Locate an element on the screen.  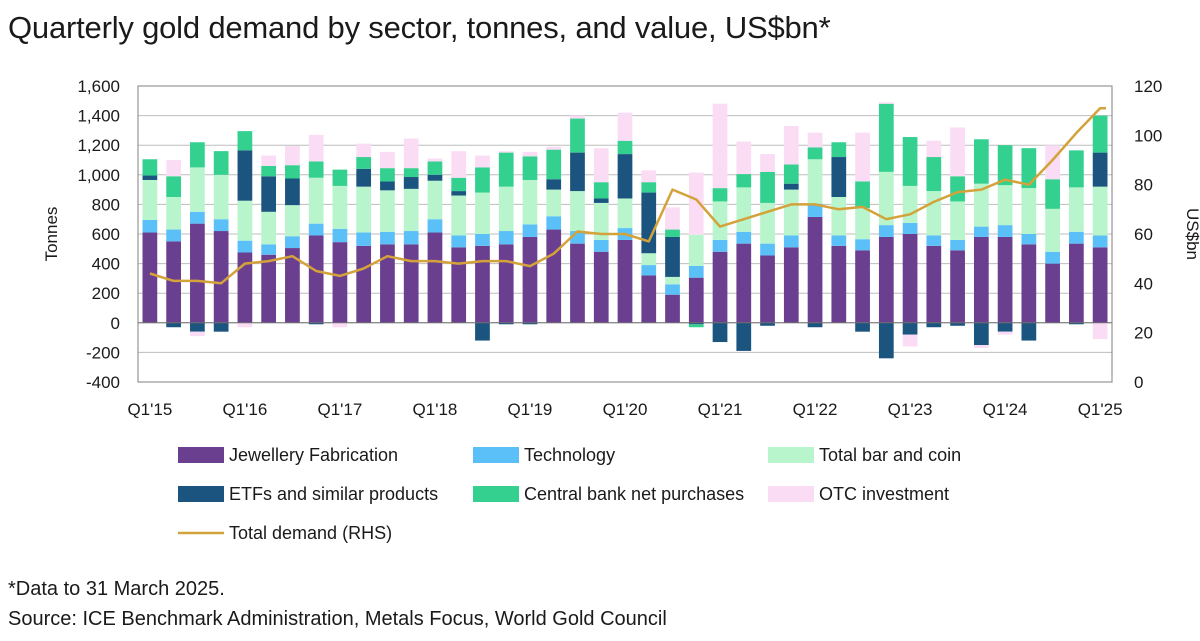
legend-label: Total demand (RHS) is located at coordinates (310, 533).